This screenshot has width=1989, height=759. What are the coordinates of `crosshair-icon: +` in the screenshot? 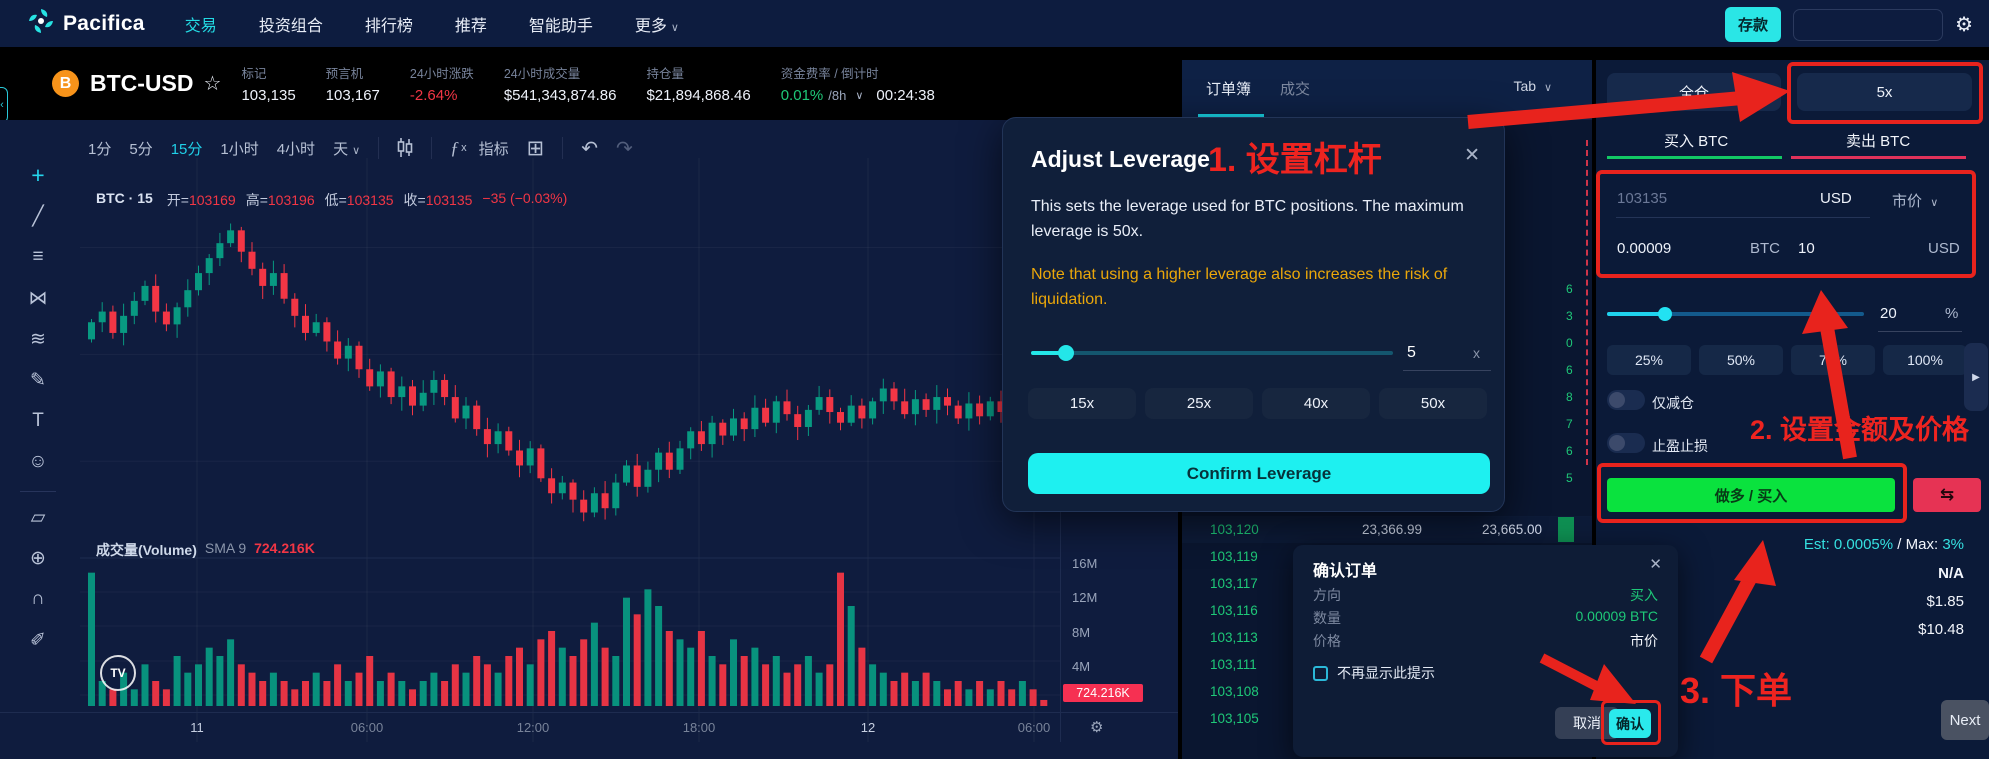 It's located at (38, 174).